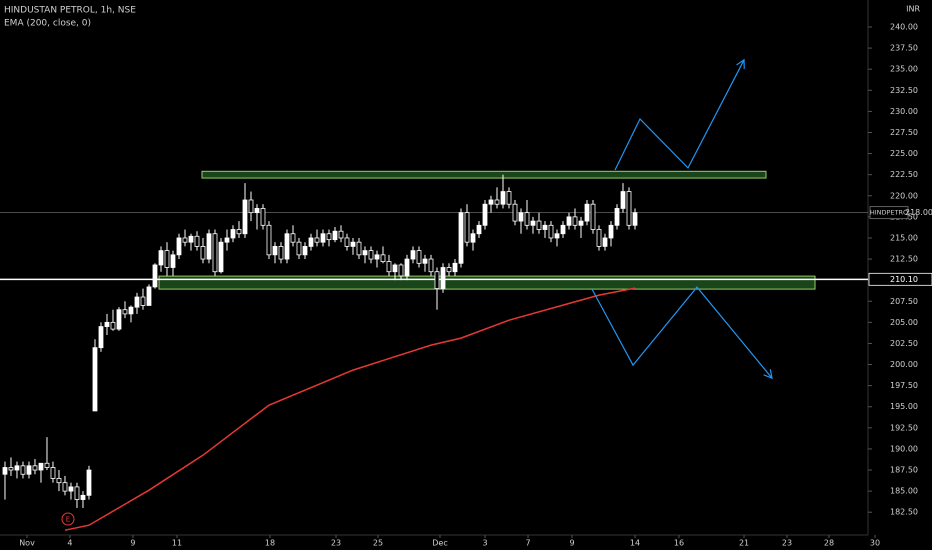  What do you see at coordinates (270, 543) in the screenshot?
I see `x-tick-label: 18` at bounding box center [270, 543].